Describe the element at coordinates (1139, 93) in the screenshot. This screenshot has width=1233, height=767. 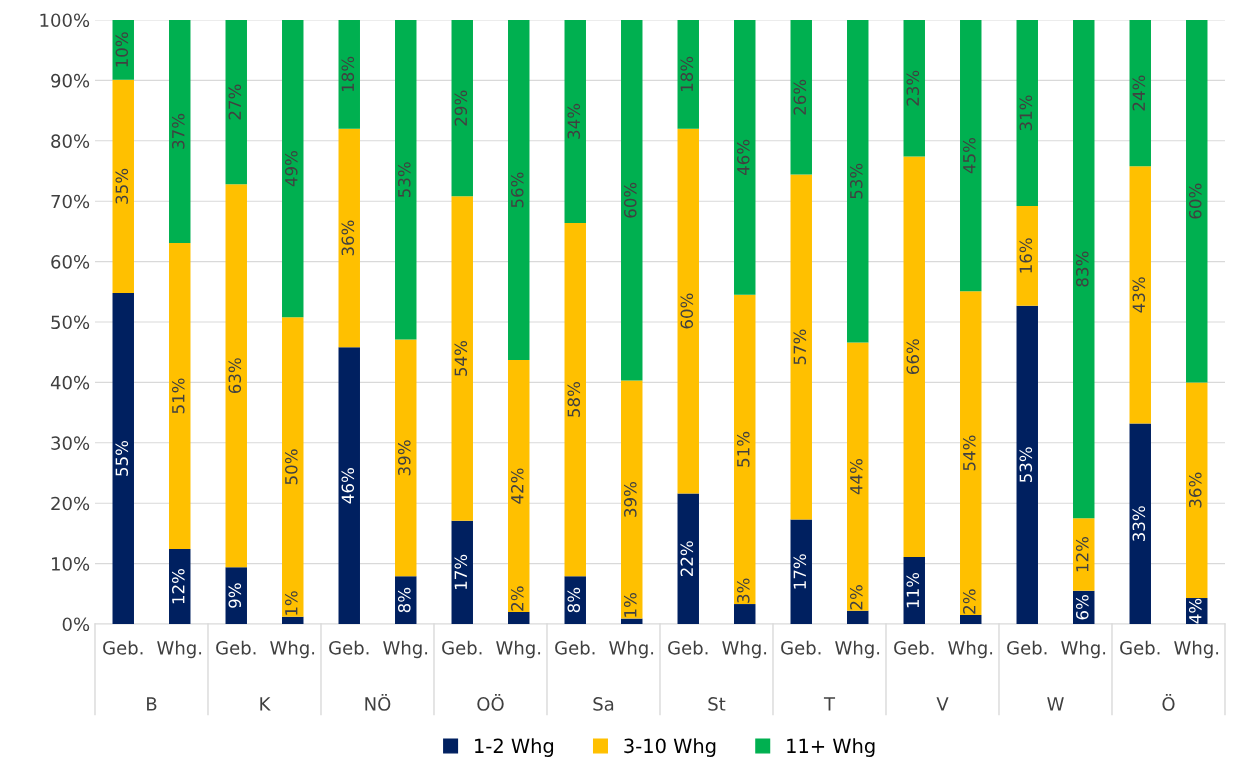
I see `data-label: 24%` at that location.